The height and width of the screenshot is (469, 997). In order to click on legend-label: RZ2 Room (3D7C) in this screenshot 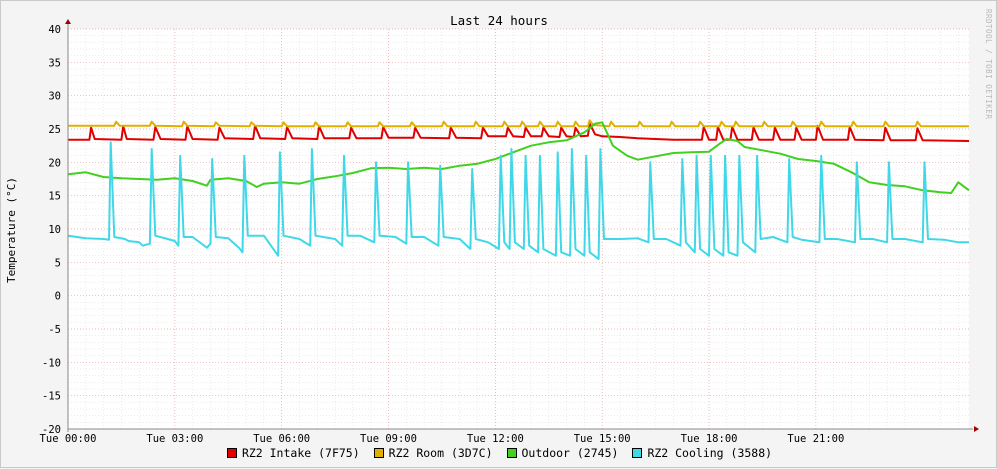, I will do `click(440, 453)`.